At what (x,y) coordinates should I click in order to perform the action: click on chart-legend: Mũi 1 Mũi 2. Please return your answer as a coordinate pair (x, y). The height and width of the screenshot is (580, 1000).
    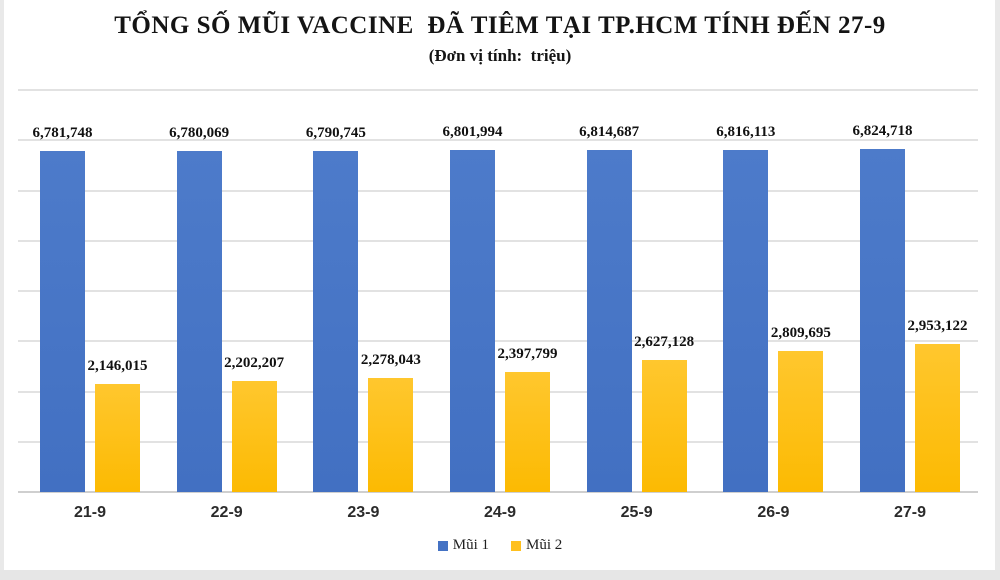
    Looking at the image, I should click on (500, 545).